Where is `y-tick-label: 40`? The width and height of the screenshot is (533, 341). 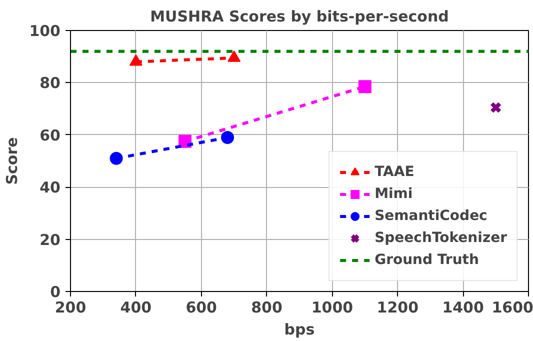
y-tick-label: 40 is located at coordinates (50, 187).